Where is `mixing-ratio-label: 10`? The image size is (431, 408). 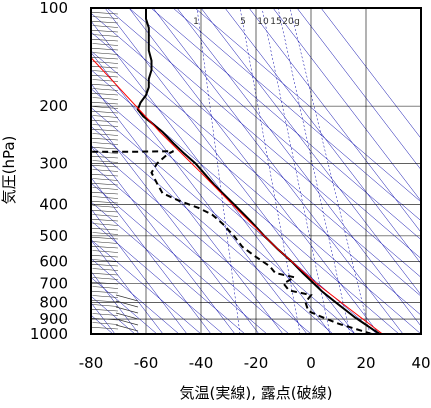
mixing-ratio-label: 10 is located at coordinates (263, 22).